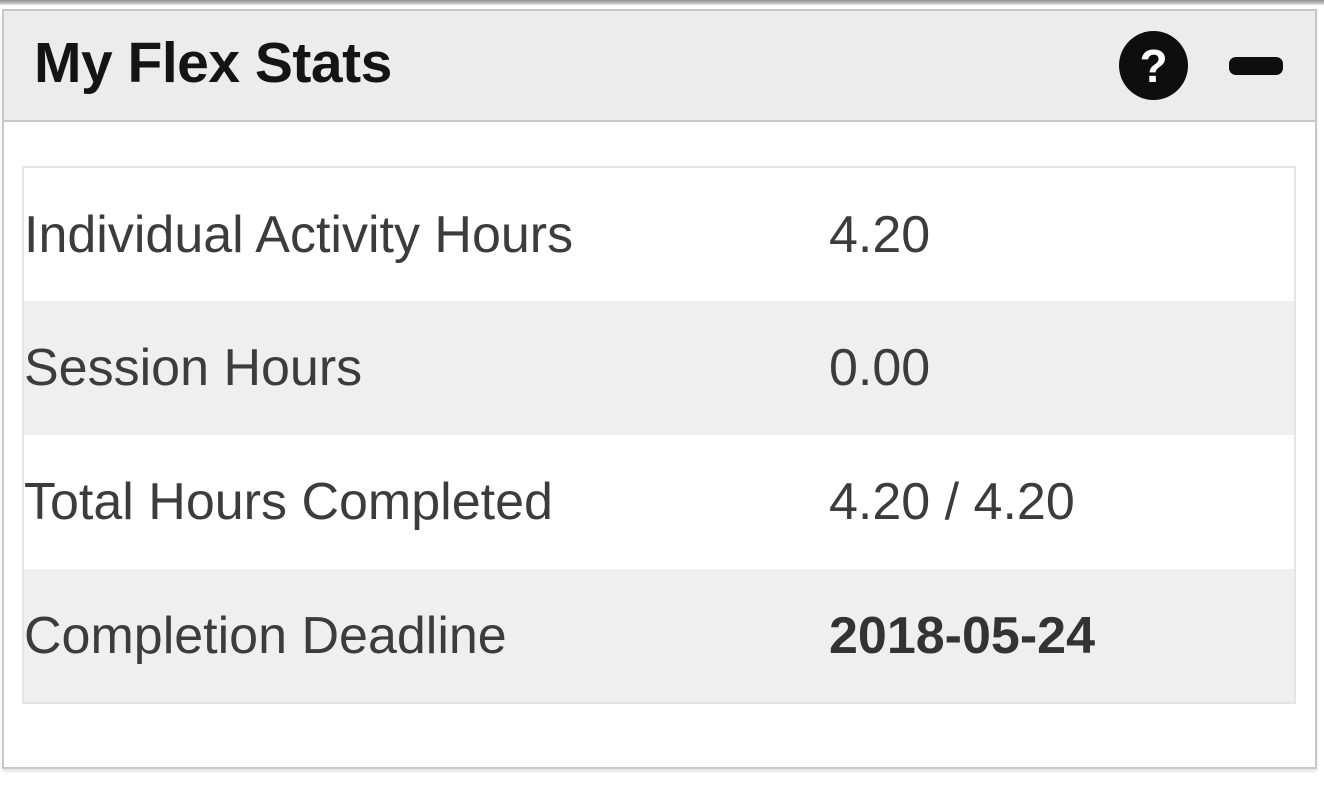 The width and height of the screenshot is (1324, 786). What do you see at coordinates (880, 234) in the screenshot?
I see `stat-value: 4.20` at bounding box center [880, 234].